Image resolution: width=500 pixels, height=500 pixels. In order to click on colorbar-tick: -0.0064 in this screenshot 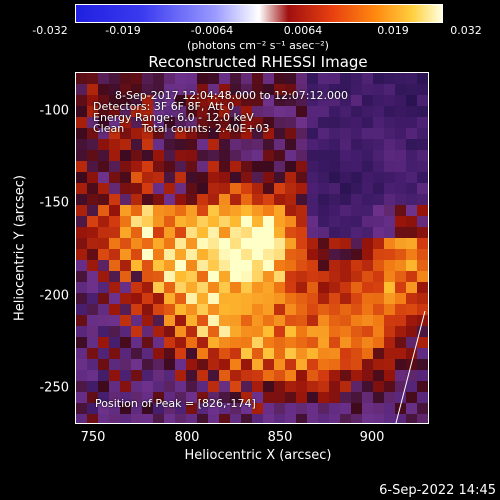, I will do `click(212, 30)`.